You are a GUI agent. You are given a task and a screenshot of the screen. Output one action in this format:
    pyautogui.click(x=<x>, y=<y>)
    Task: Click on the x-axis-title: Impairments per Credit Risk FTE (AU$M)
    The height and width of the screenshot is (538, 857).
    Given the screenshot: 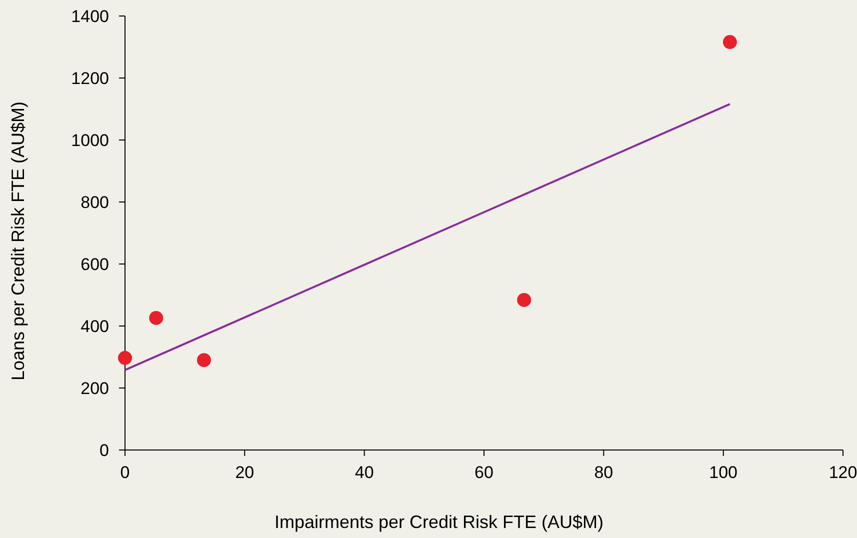 What is the action you would take?
    pyautogui.click(x=439, y=522)
    